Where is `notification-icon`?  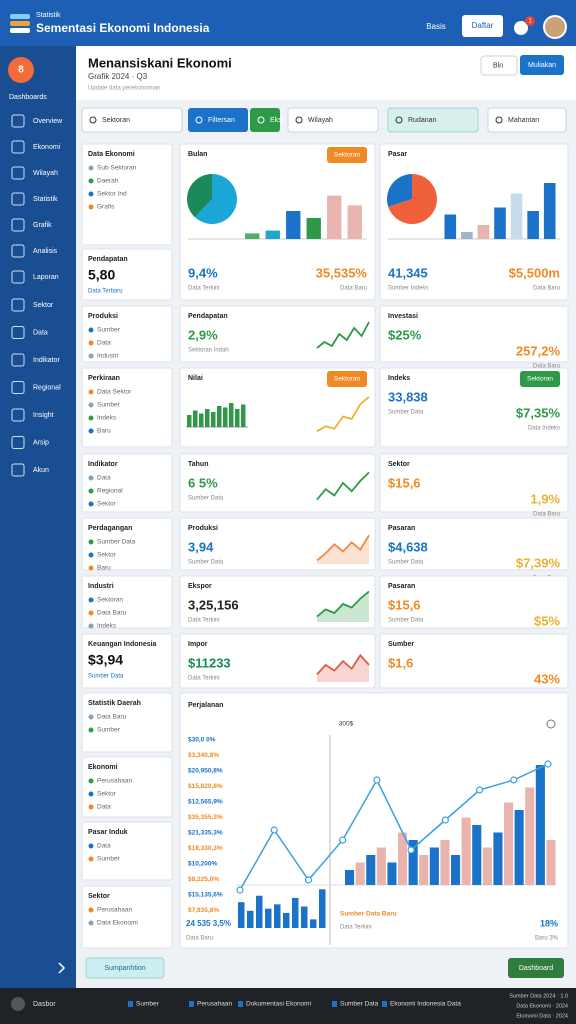
notification-icon is located at coordinates (521, 28).